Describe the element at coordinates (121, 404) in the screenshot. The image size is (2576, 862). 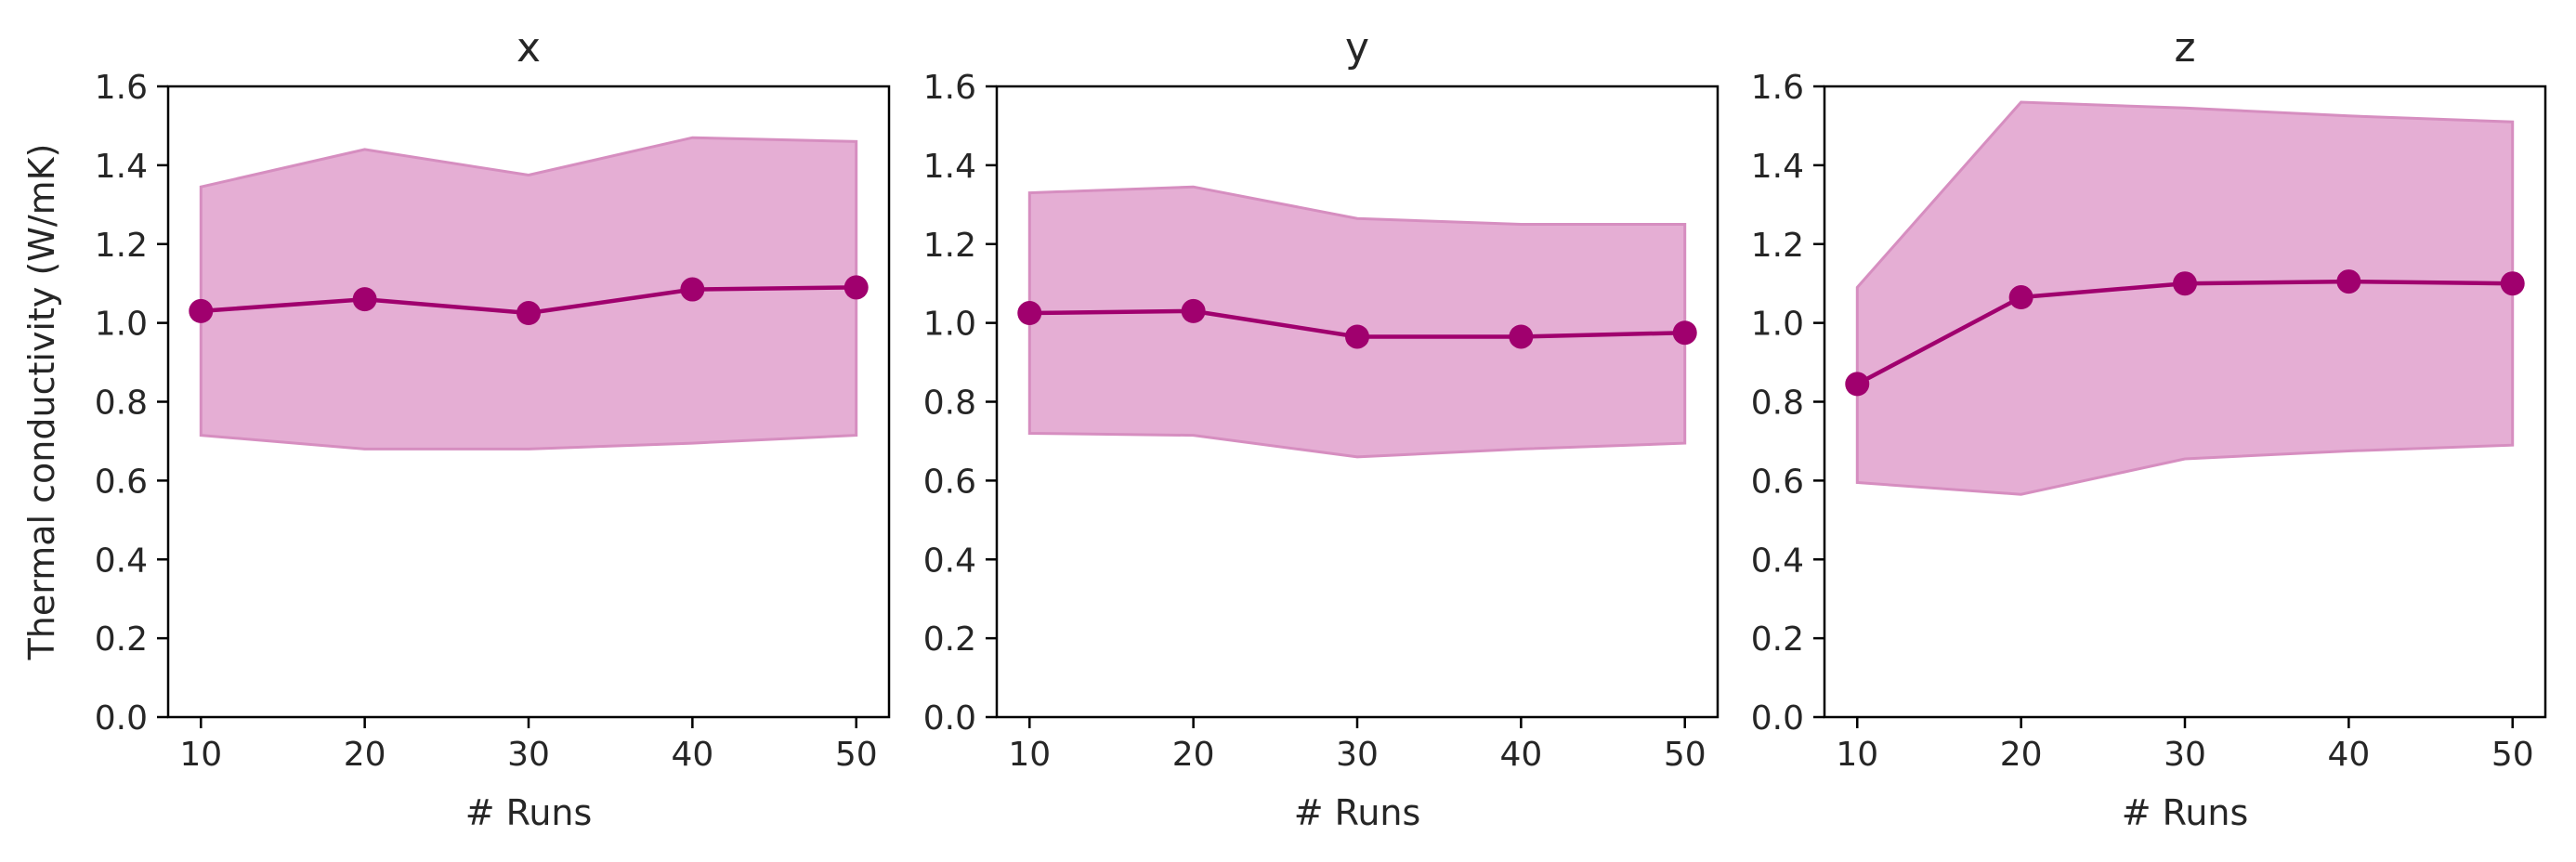
I see `chart-0-y-tick-label: 0.8` at that location.